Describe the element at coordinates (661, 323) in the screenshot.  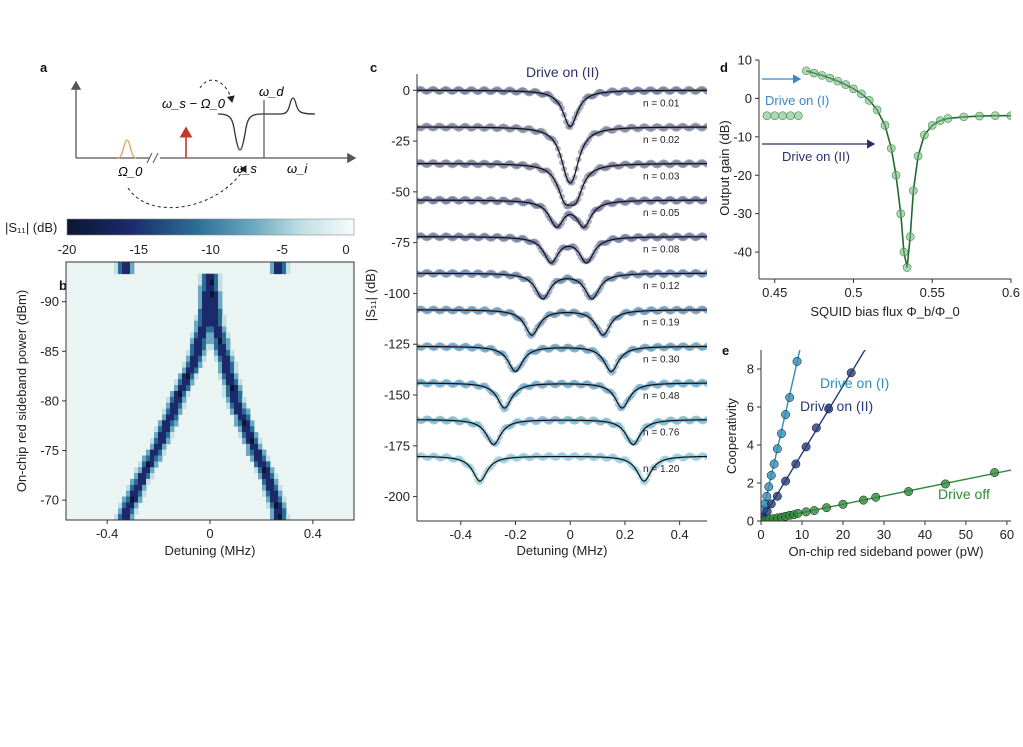
I see `photon-number-label: n = 0.19` at that location.